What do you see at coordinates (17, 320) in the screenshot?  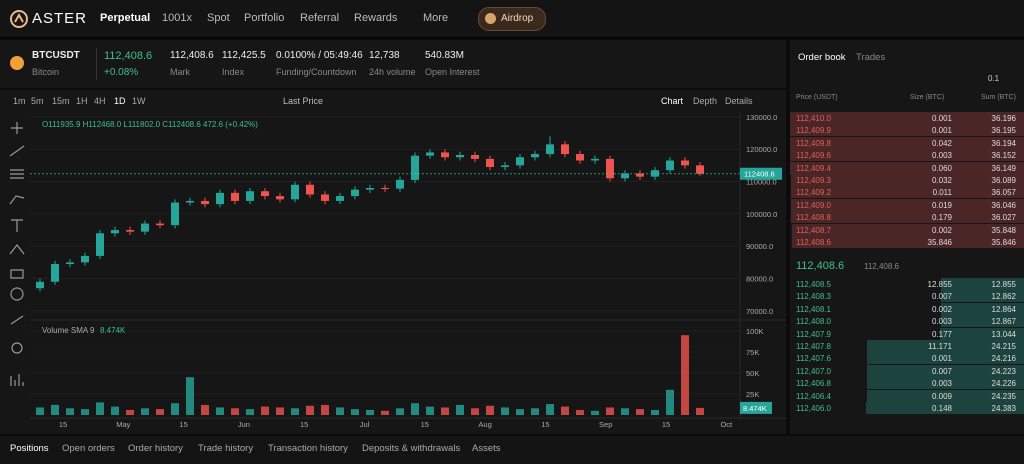 I see `tool-ruler` at bounding box center [17, 320].